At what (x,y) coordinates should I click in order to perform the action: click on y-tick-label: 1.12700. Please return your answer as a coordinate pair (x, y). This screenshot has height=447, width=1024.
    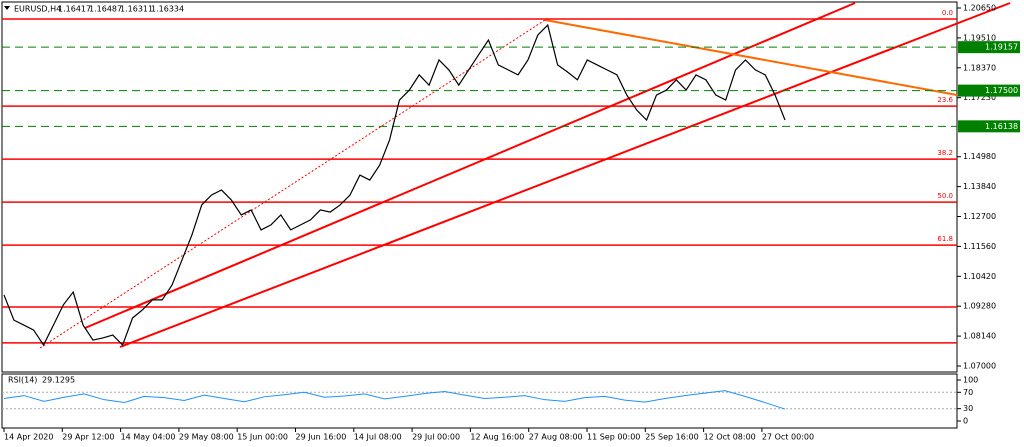
    Looking at the image, I should click on (979, 216).